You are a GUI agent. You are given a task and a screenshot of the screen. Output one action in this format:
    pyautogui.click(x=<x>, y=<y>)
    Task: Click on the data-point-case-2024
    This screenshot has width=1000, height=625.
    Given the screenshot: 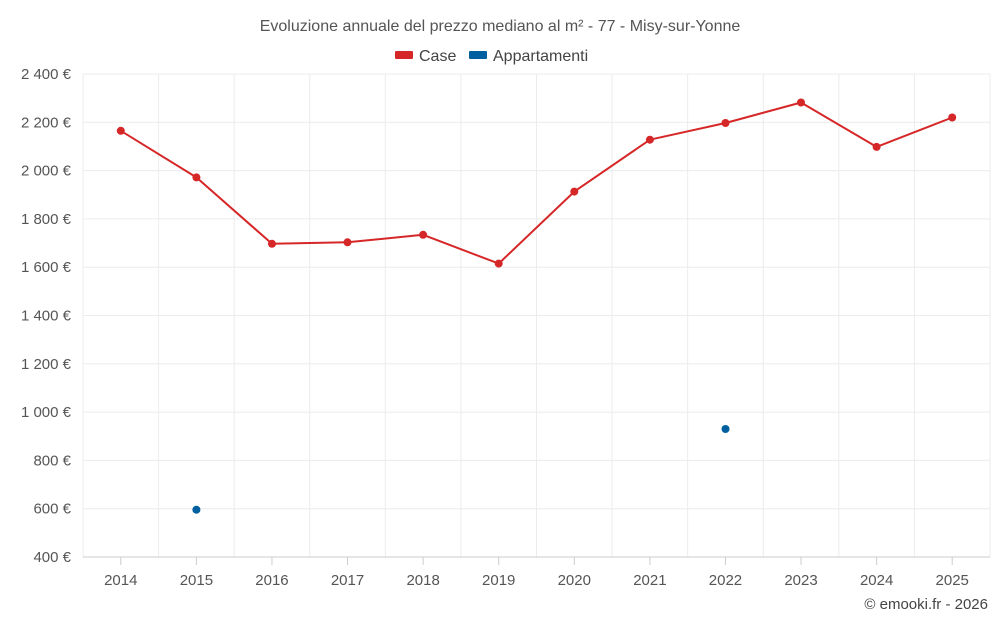 What is the action you would take?
    pyautogui.click(x=876, y=146)
    